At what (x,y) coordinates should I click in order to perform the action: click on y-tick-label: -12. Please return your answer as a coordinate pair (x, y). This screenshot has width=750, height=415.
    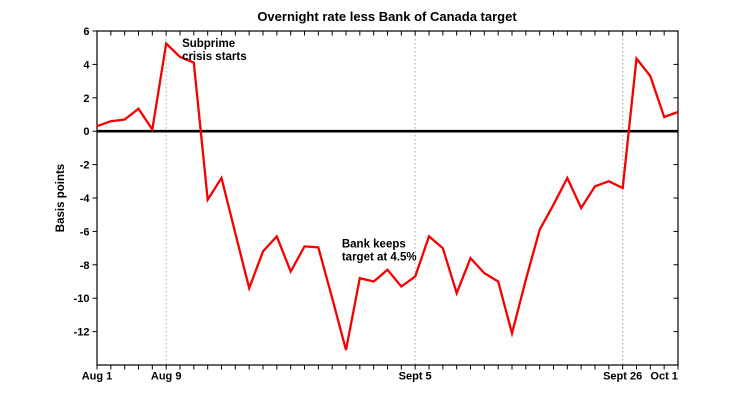
    Looking at the image, I should click on (82, 333).